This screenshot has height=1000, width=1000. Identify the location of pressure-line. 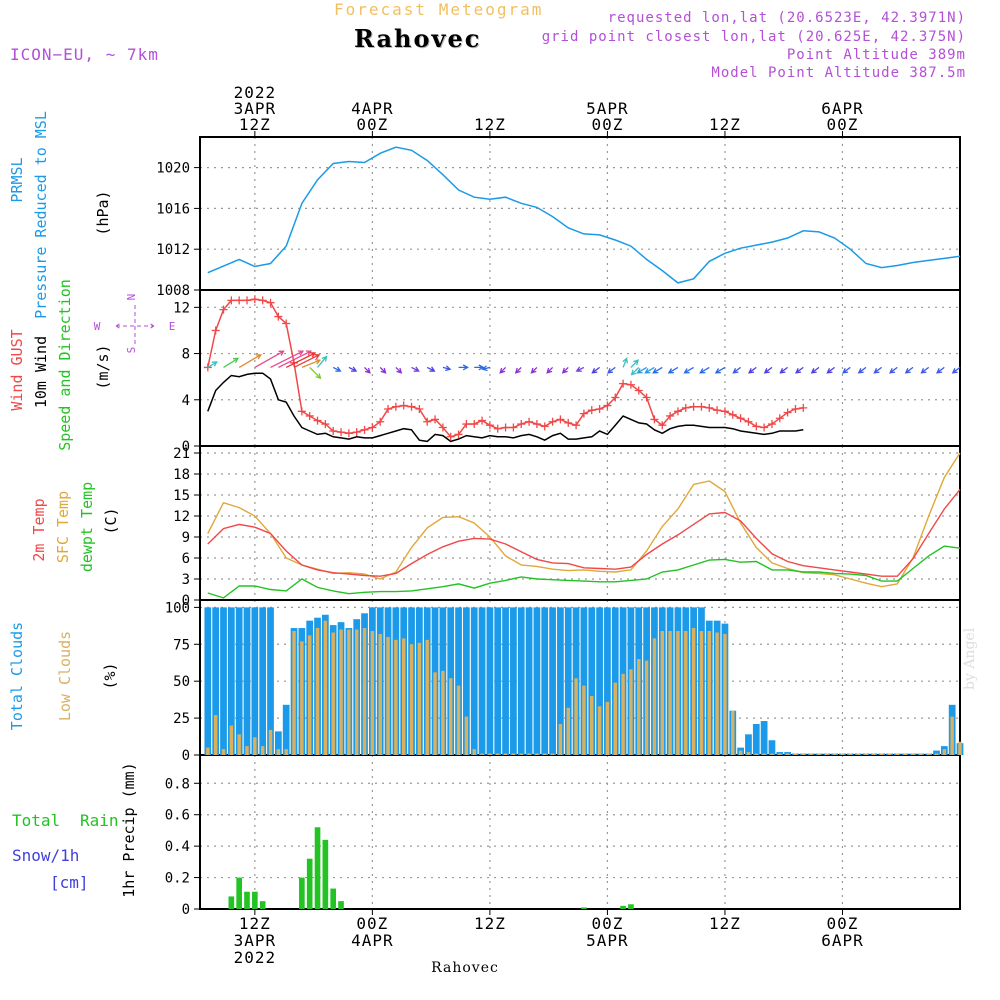
(584, 215).